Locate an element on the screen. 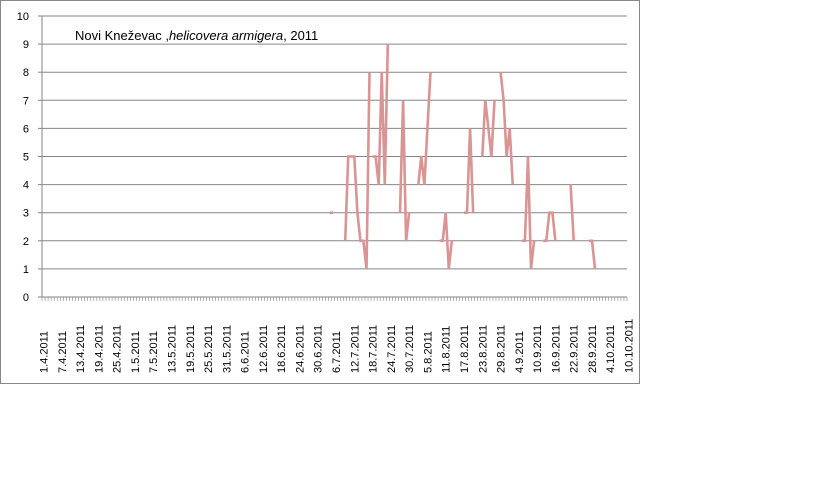 Image resolution: width=819 pixels, height=484 pixels. x-tick-label: 29.8.2011 is located at coordinates (502, 349).